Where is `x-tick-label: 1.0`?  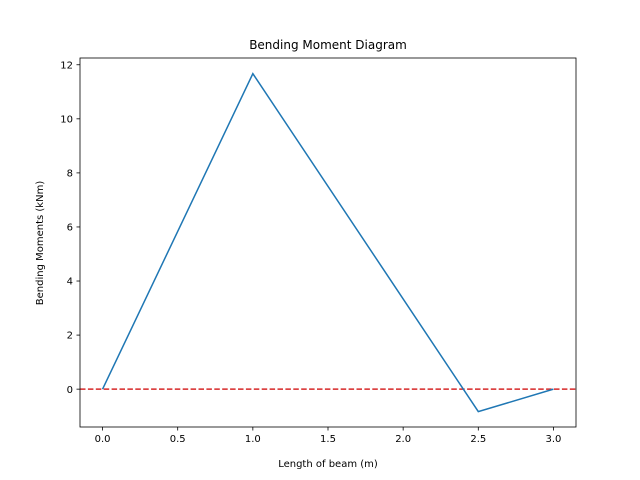
x-tick-label: 1.0 is located at coordinates (253, 439).